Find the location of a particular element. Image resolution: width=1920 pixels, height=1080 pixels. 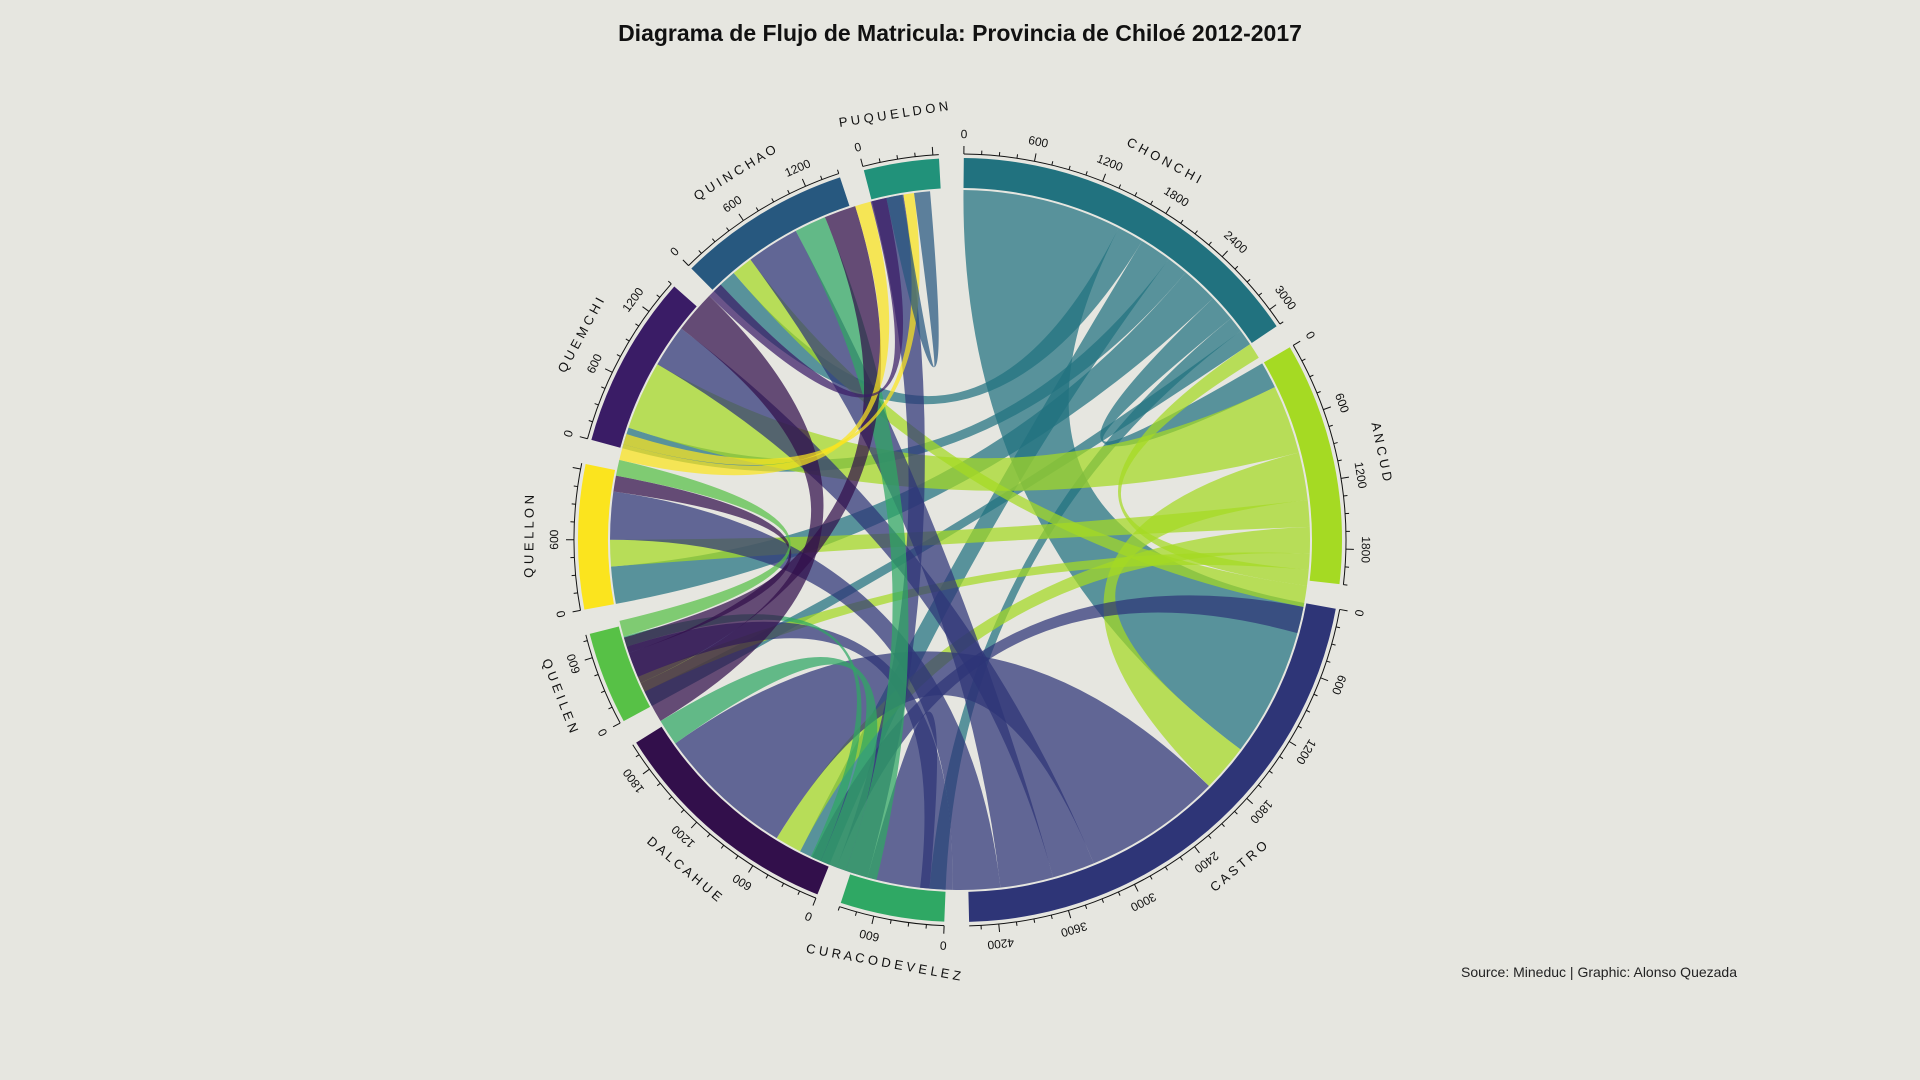

sector-label-chonchi: C H O N C H I is located at coordinates (1164, 160).